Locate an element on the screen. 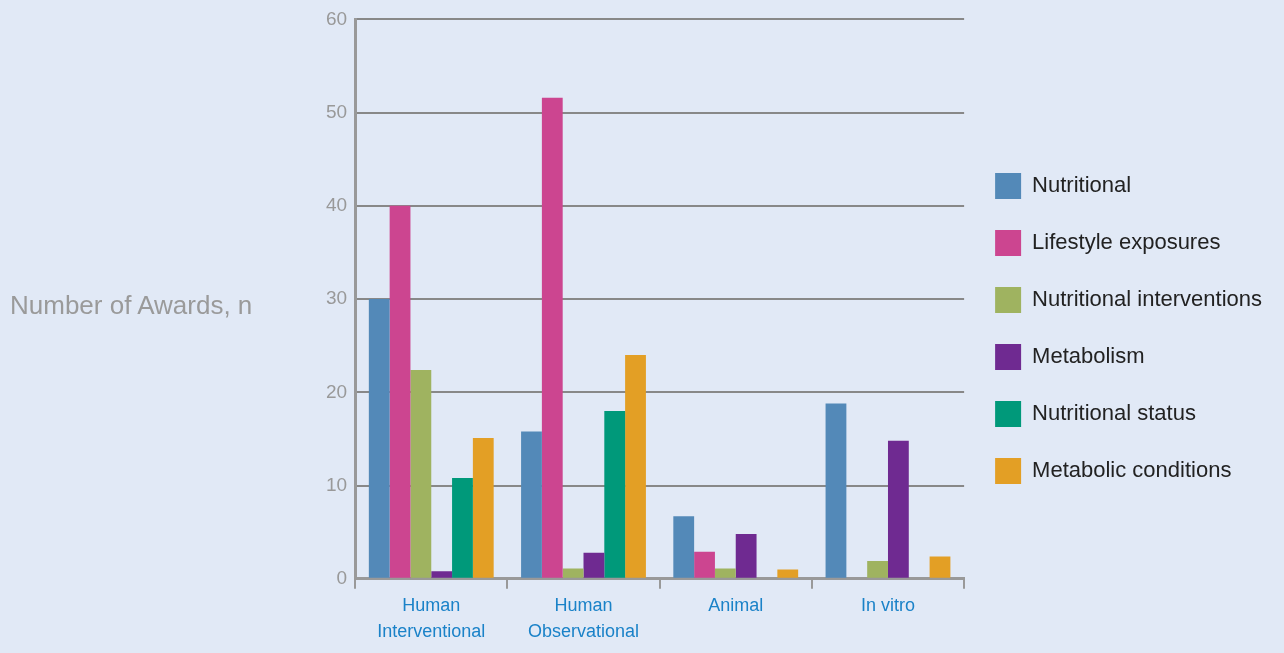  y-axis-title: Number of Awards, n is located at coordinates (131, 305).